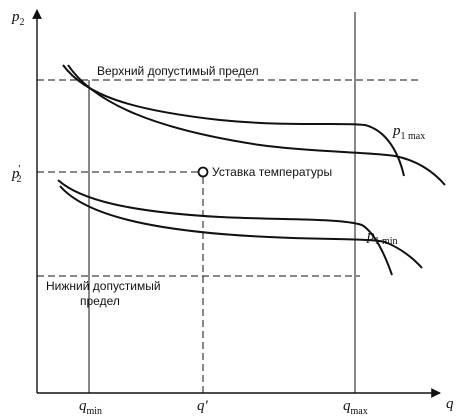 This screenshot has width=463, height=419. Describe the element at coordinates (90, 407) in the screenshot. I see `qmin-tick-label: qmin` at that location.